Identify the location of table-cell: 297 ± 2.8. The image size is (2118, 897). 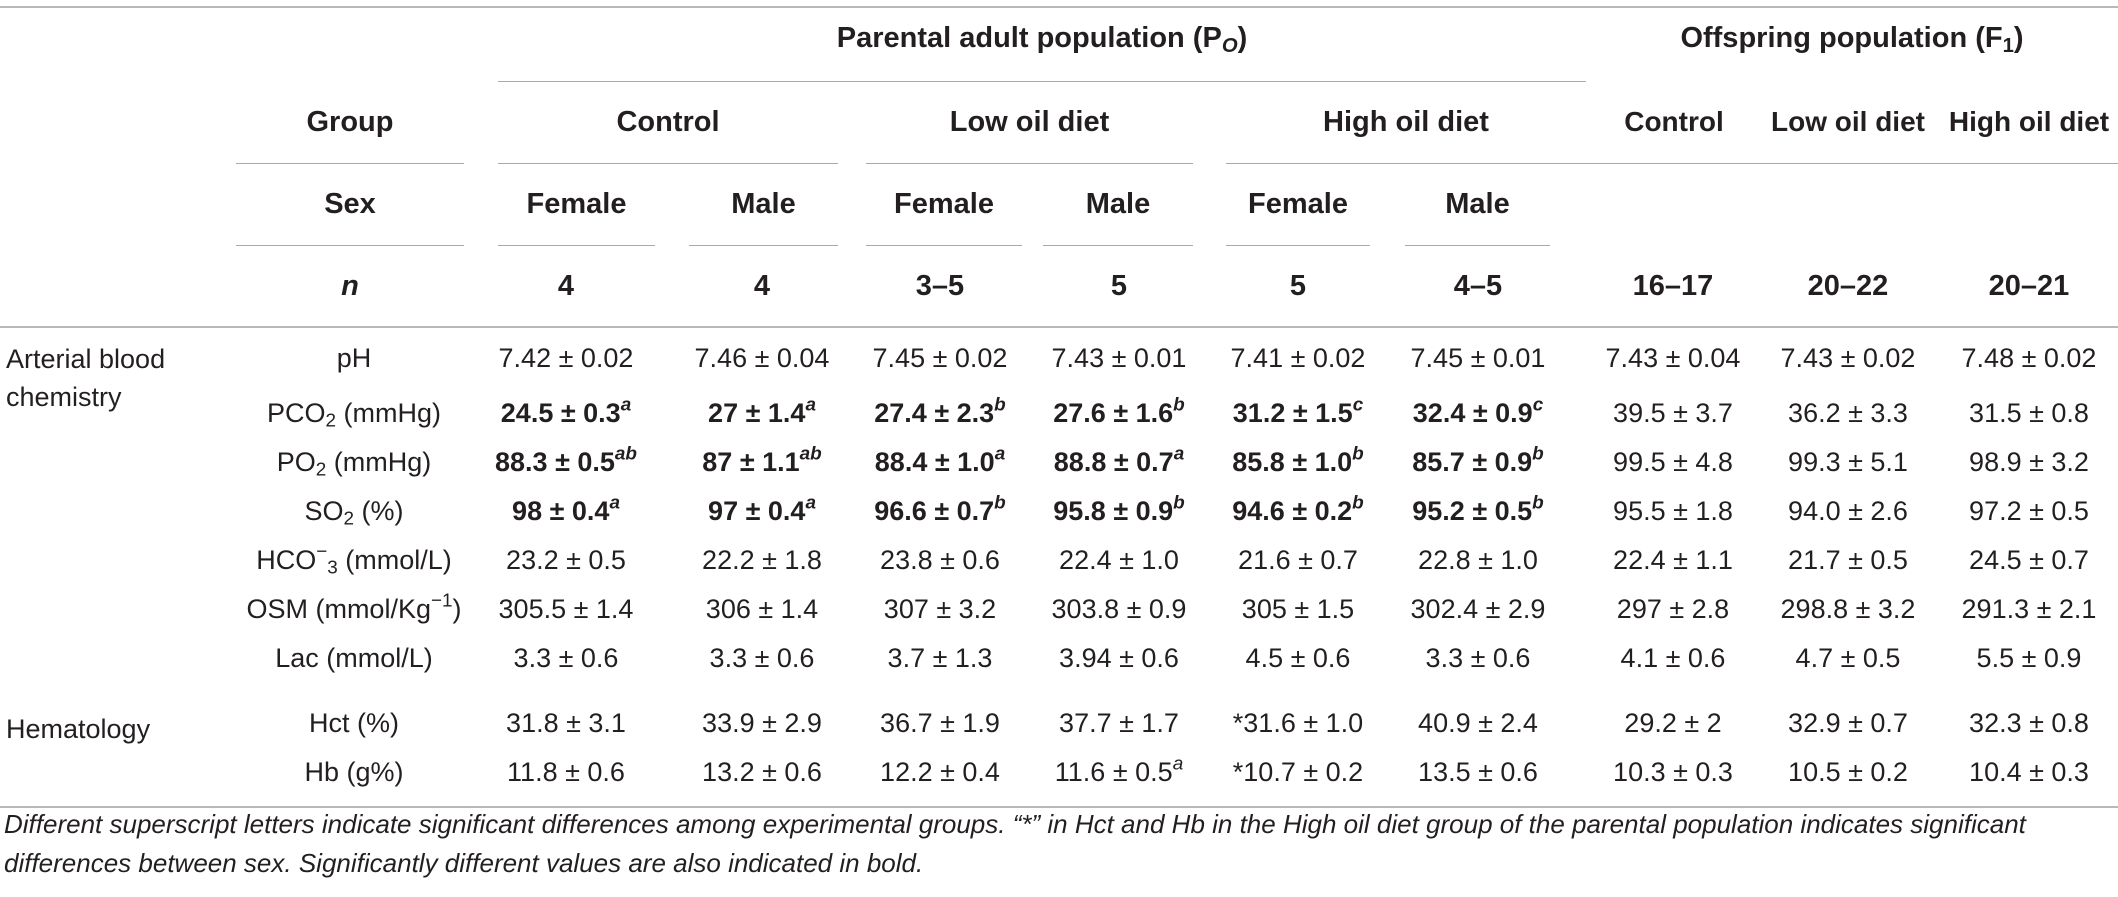
(1673, 609).